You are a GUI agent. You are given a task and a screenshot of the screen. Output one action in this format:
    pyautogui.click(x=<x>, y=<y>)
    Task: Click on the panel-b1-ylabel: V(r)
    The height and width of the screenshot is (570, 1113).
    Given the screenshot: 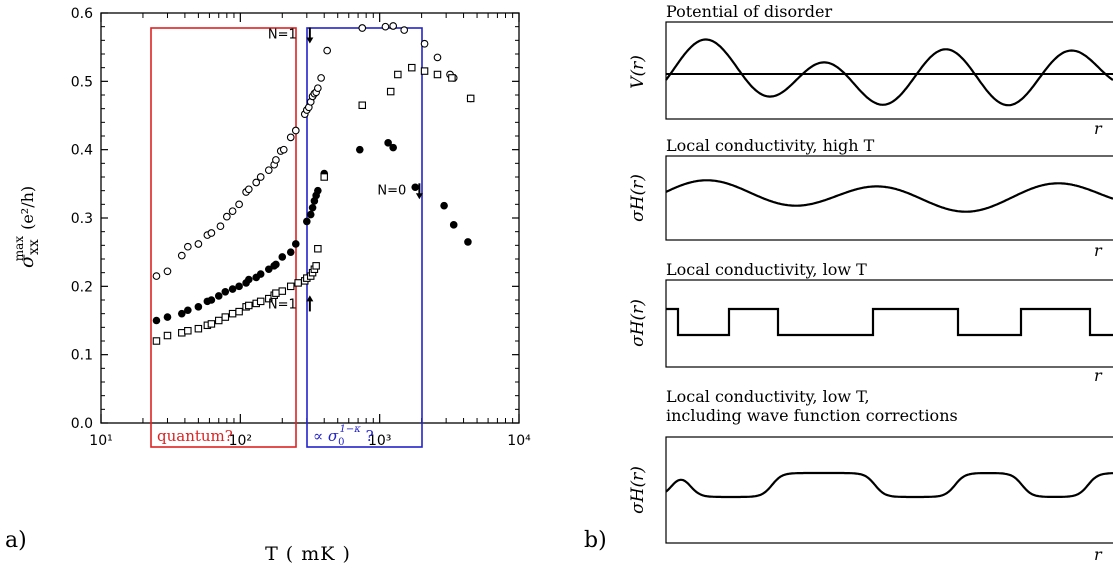 What is the action you would take?
    pyautogui.click(x=638, y=72)
    